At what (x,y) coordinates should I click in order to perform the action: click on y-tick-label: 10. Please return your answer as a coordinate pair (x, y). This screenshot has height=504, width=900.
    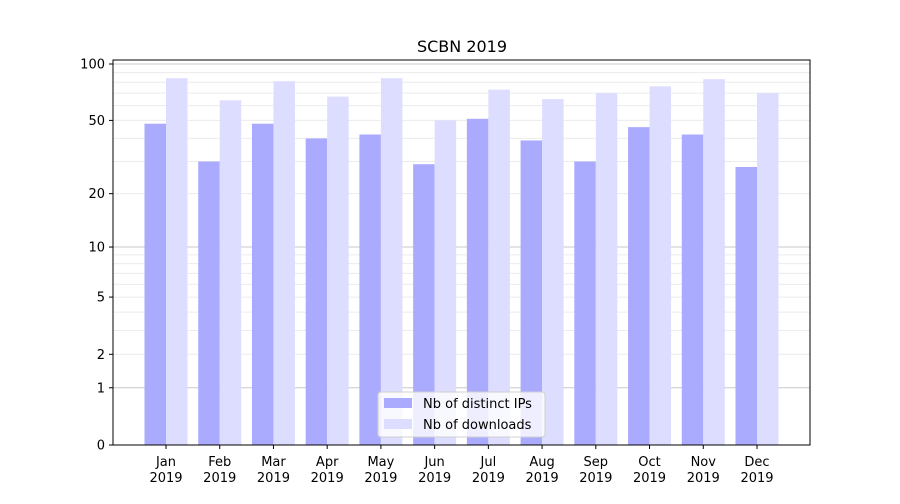
    Looking at the image, I should click on (96, 248).